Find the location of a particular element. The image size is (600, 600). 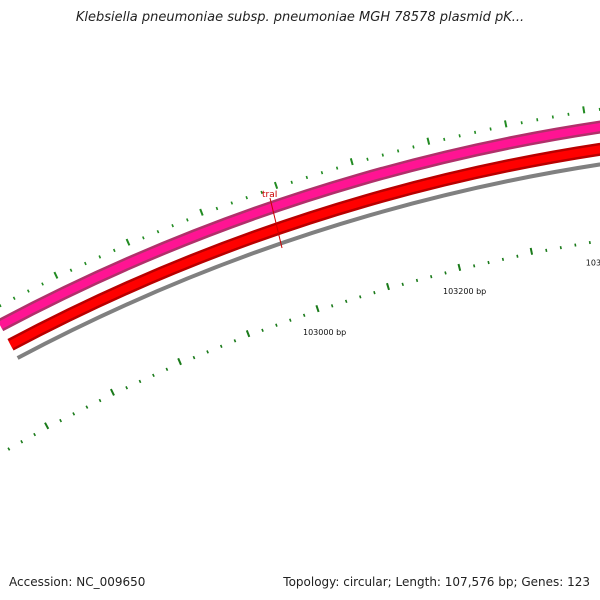

gene-annotation-trai: traI is located at coordinates (272, 219).